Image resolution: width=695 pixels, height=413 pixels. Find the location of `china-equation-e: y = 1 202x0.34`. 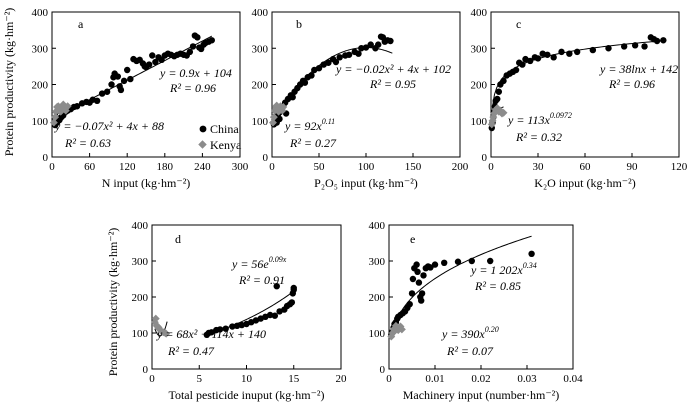

china-equation-e: y = 1 202x0.34 is located at coordinates (503, 269).